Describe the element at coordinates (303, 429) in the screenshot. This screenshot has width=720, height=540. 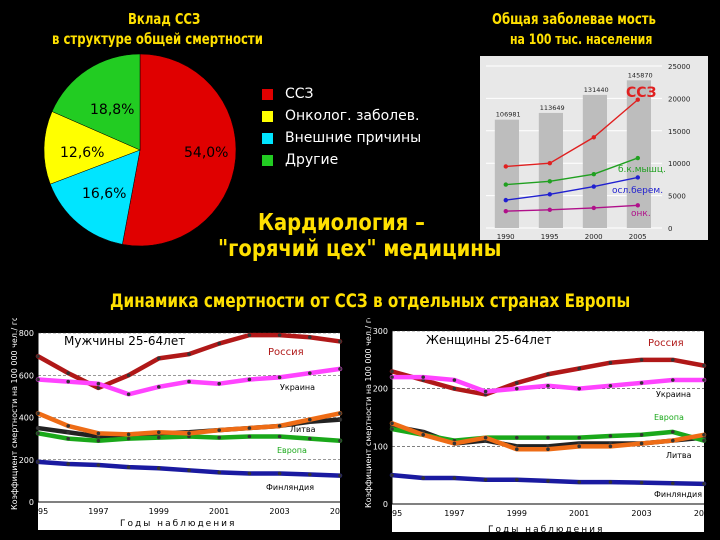
I see `men-label-latvia: Литва` at that location.